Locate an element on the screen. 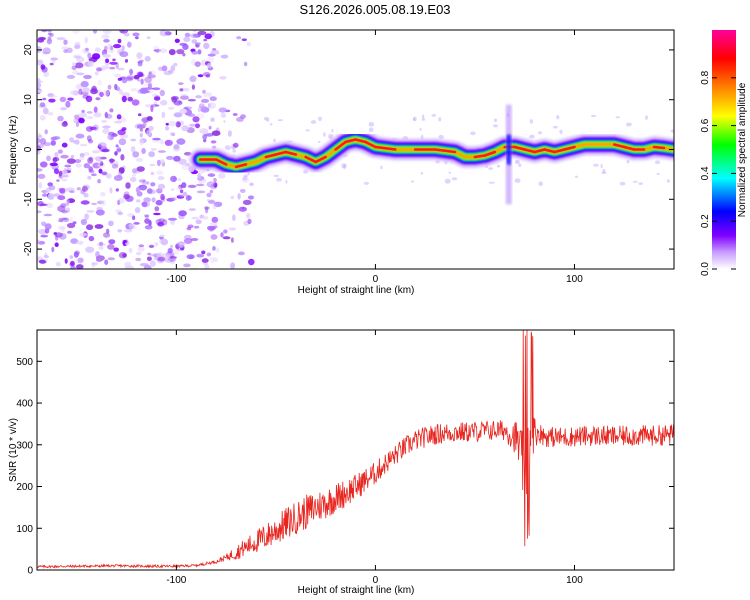 This screenshot has height=600, width=750. track-core-red is located at coordinates (520, 148).